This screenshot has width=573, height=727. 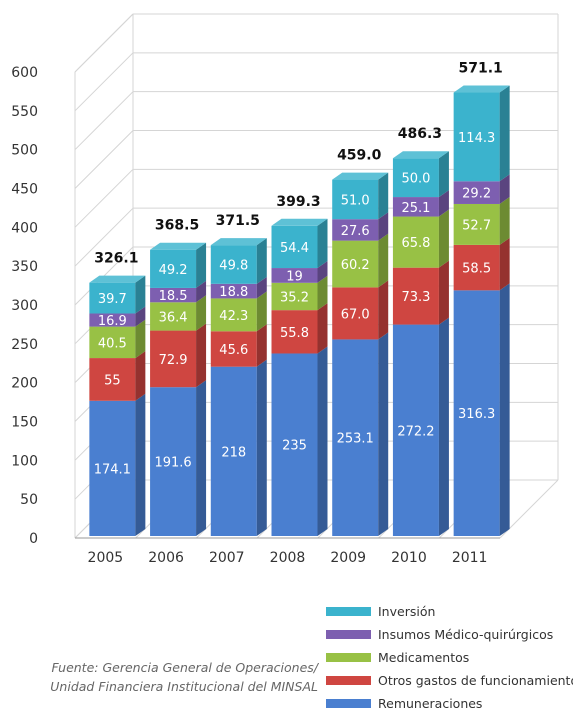 I want to click on legend-item-insumos: Insumos Médico-quirúrgicos, so click(x=449, y=634).